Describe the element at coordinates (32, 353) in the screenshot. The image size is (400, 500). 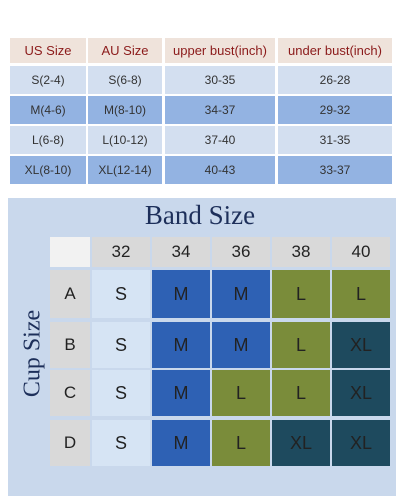
I see `cup-label: Cup Size` at that location.